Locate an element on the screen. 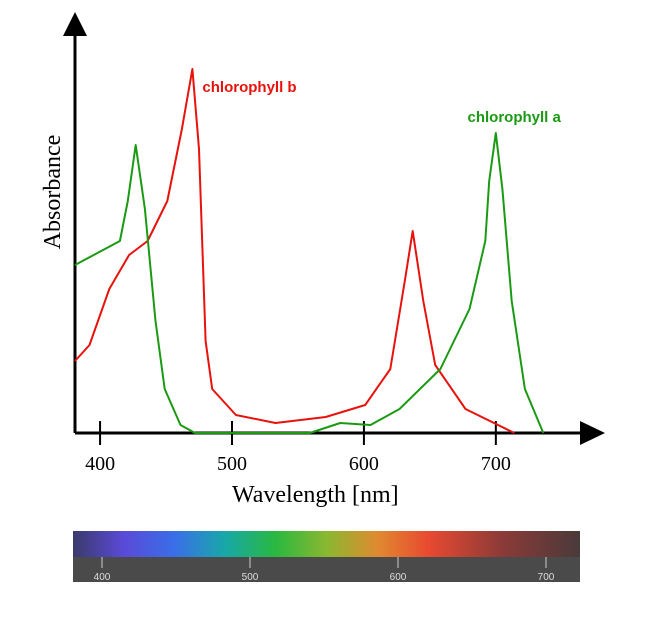  spectrum-label: 600 is located at coordinates (398, 577).